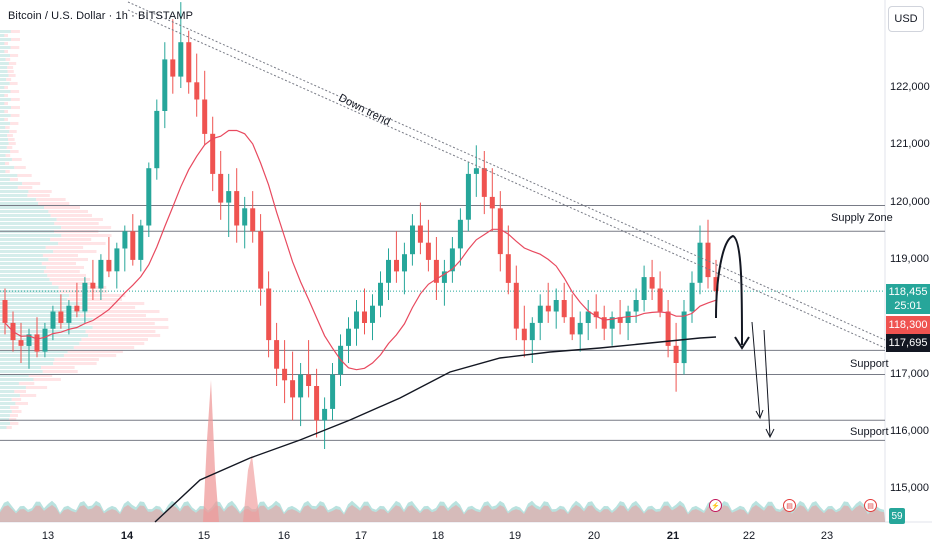 The height and width of the screenshot is (550, 932). Describe the element at coordinates (908, 325) in the screenshot. I see `ma-fast-badge: 118,300` at that location.